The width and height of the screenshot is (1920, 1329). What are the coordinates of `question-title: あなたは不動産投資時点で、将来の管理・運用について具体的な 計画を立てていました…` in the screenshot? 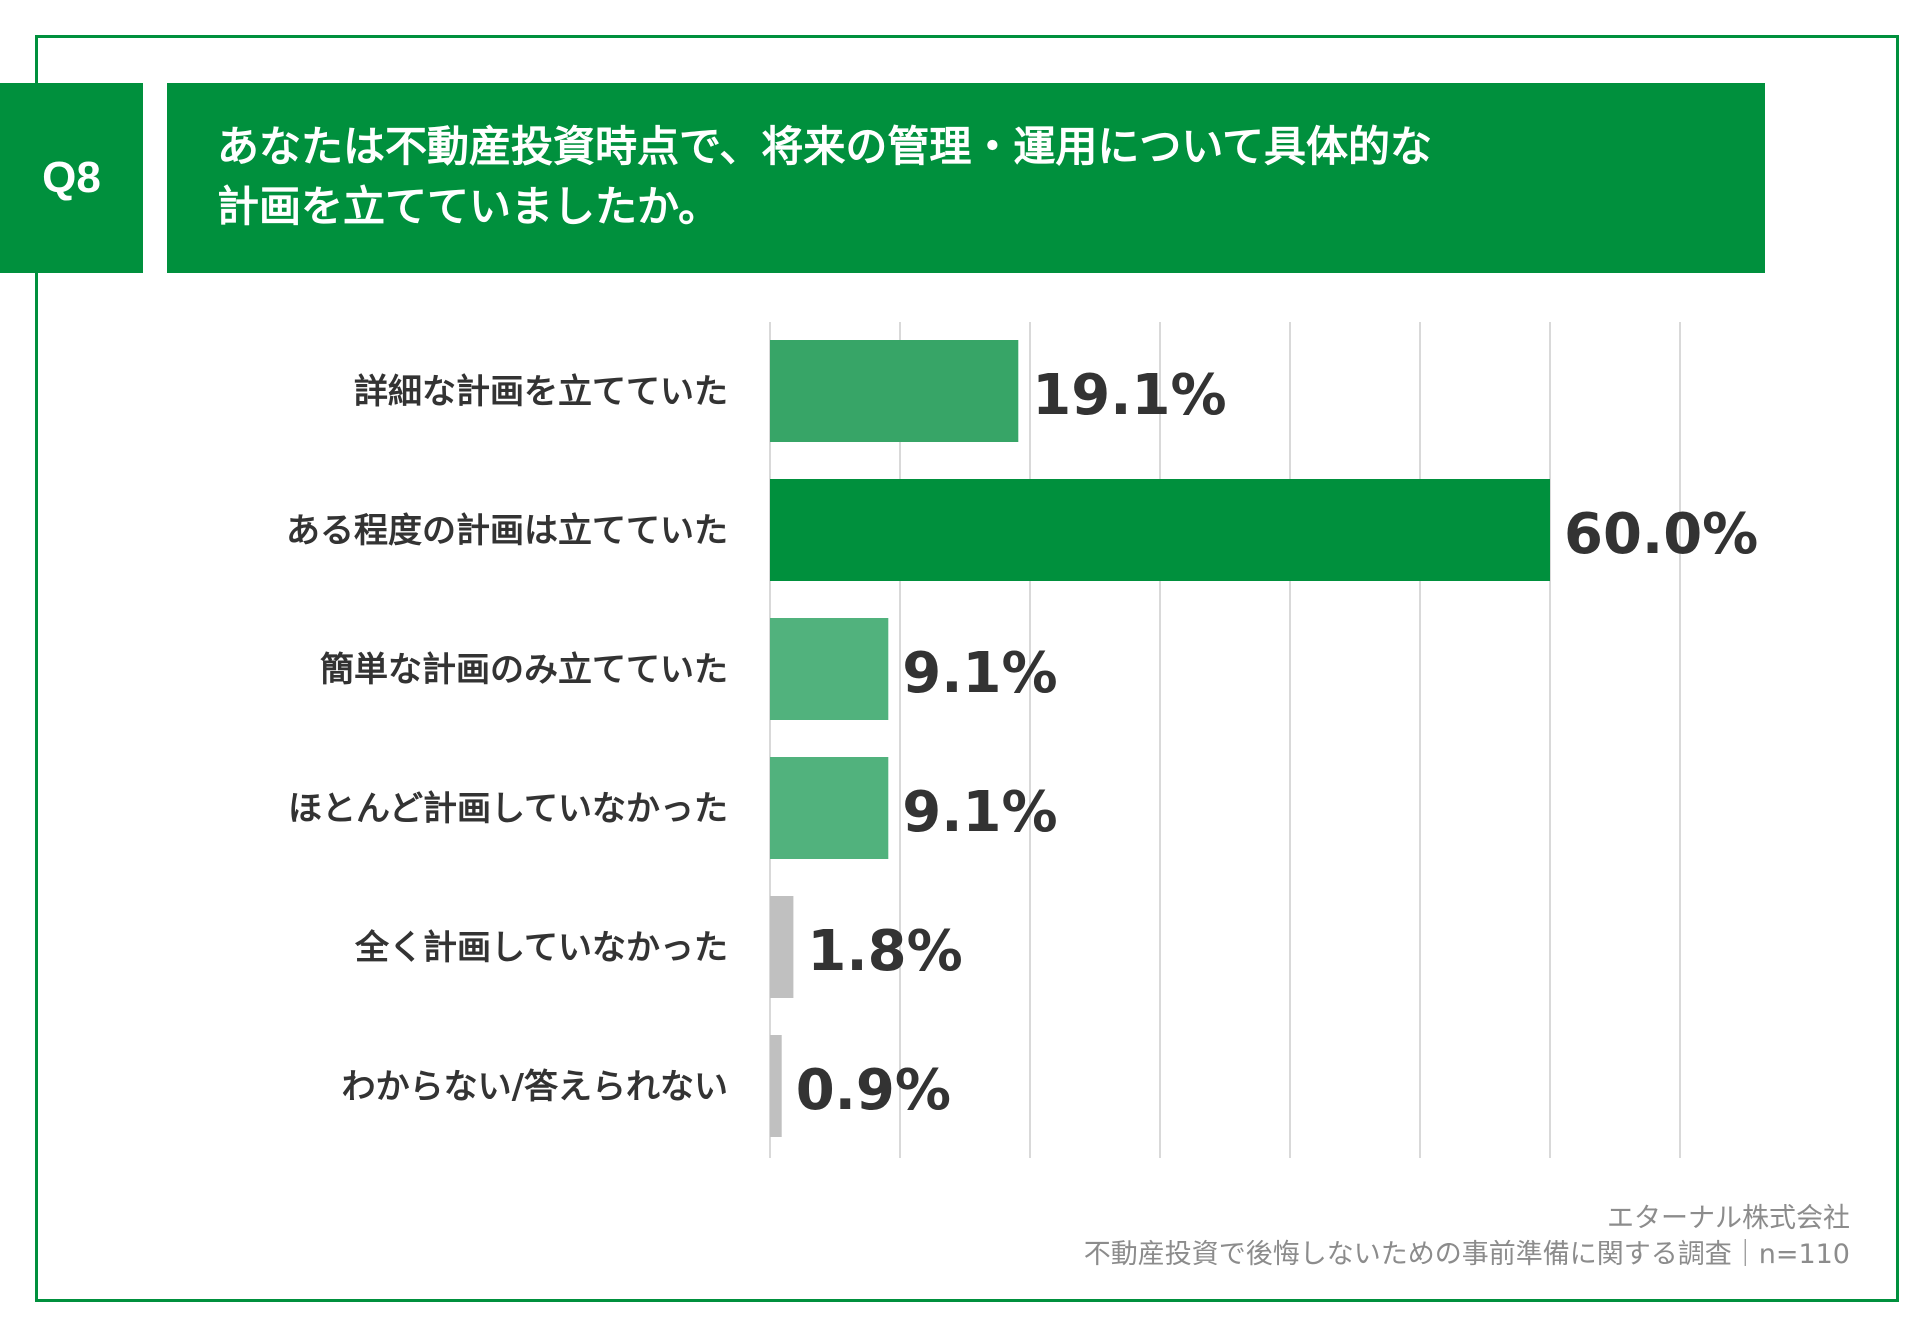 It's located at (966, 178).